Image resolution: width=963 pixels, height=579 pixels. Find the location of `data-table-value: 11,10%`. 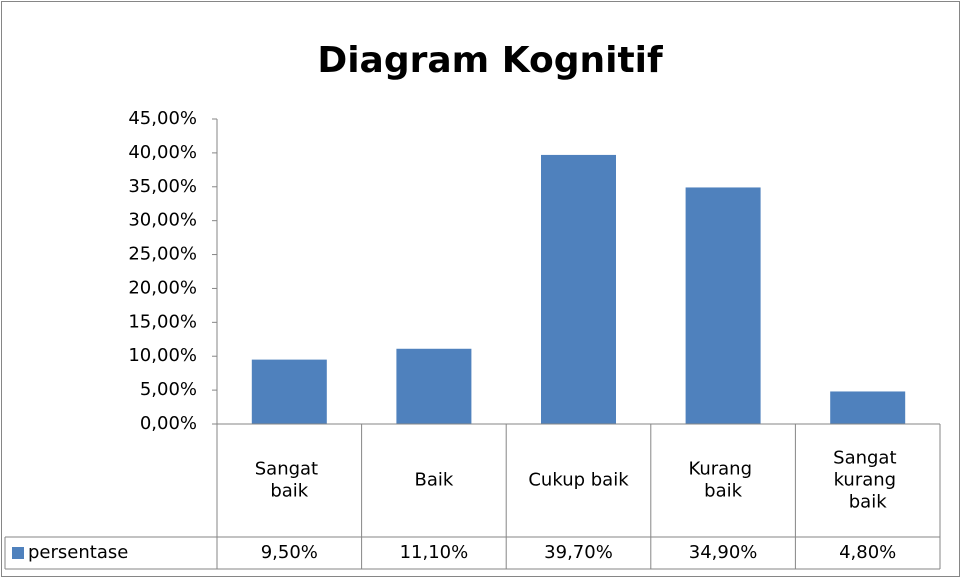

data-table-value: 11,10% is located at coordinates (434, 552).